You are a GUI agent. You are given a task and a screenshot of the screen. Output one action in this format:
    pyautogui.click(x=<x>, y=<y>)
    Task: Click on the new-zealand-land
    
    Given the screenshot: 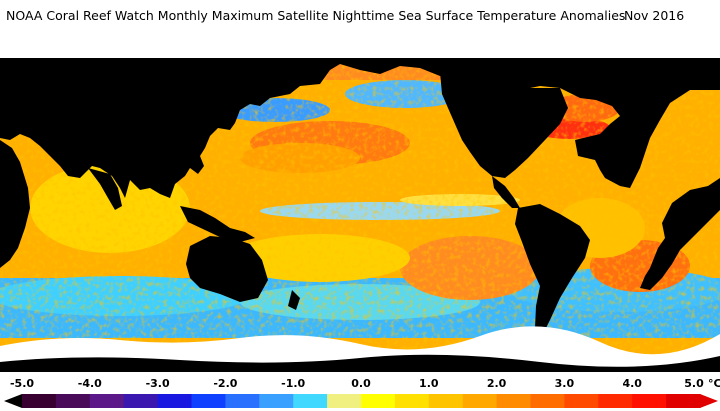 What is the action you would take?
    pyautogui.click(x=294, y=300)
    